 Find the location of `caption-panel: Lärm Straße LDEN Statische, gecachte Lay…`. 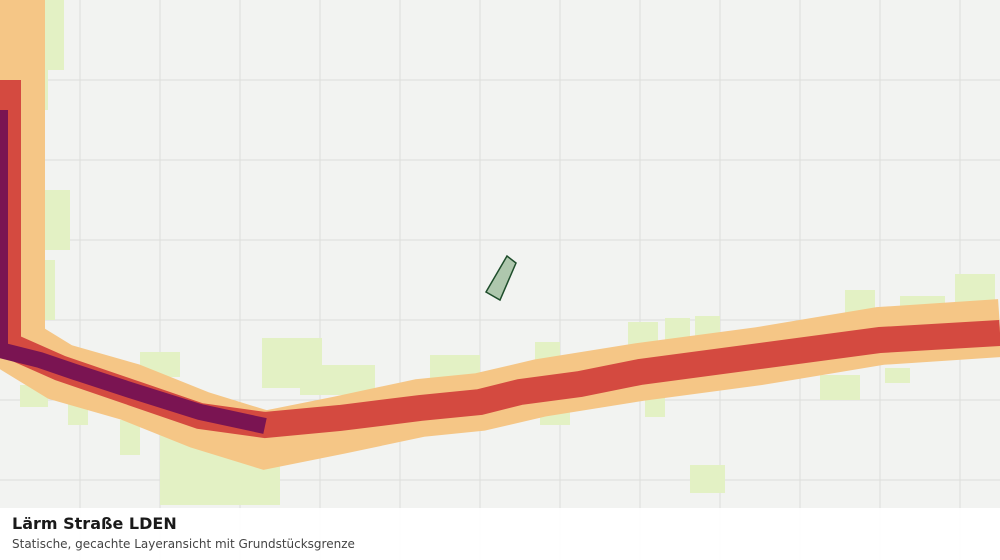

caption-panel: Lärm Straße LDEN Statische, gecachte Lay… is located at coordinates (500, 534).